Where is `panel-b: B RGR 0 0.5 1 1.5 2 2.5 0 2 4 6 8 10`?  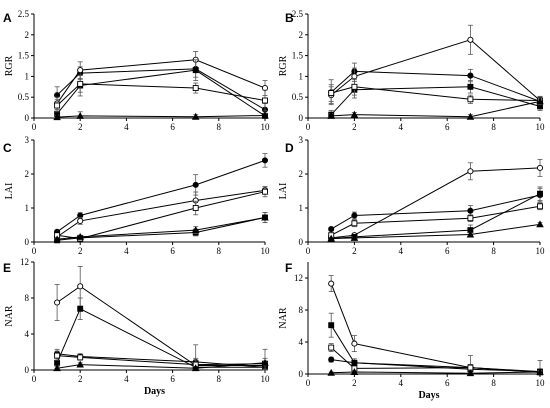
panel-b: B RGR 0 0.5 1 1.5 2 2.5 0 2 4 6 8 10 is located at coordinates (411, 70).